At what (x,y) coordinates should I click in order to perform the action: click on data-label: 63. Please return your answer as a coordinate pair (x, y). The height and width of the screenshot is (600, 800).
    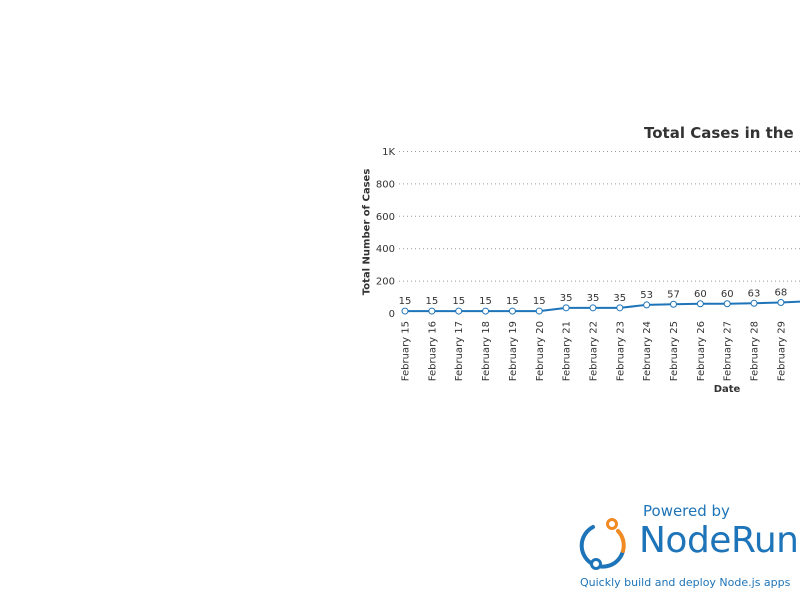
    Looking at the image, I should click on (754, 293).